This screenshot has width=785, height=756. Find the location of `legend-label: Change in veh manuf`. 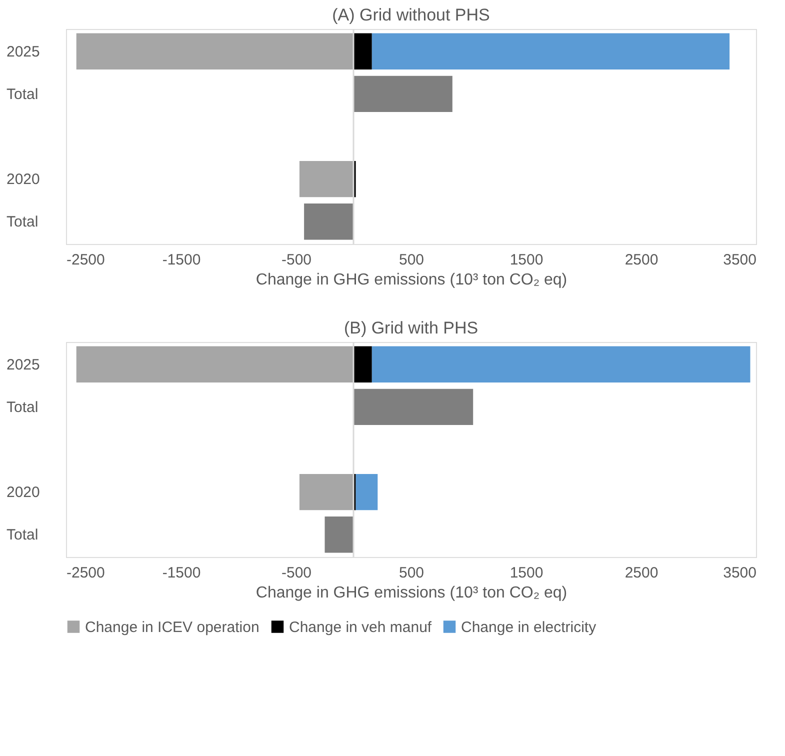

legend-label: Change in veh manuf is located at coordinates (360, 627).